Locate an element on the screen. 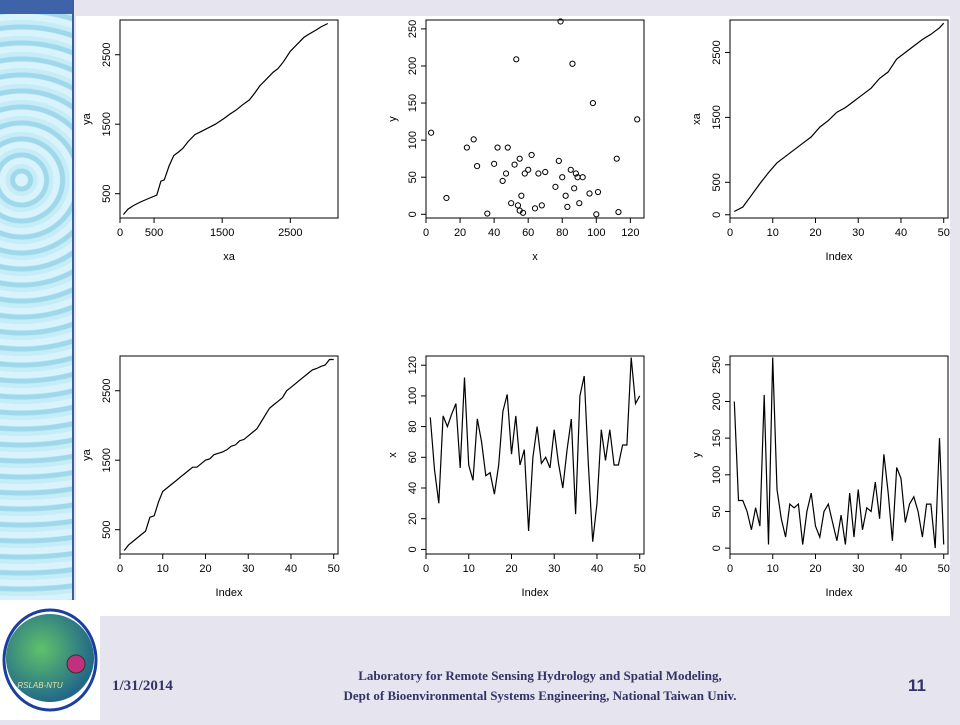 The width and height of the screenshot is (960, 725). y-tick-label: 250 is located at coordinates (717, 365).